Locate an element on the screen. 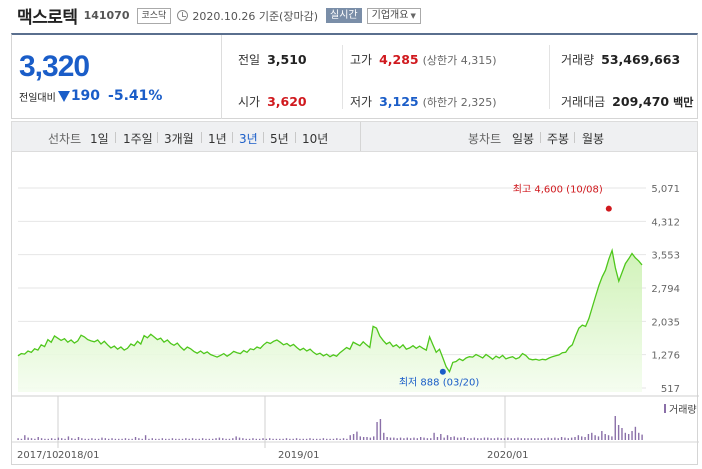 The image size is (702, 469). period-10y: 10년 is located at coordinates (315, 139).